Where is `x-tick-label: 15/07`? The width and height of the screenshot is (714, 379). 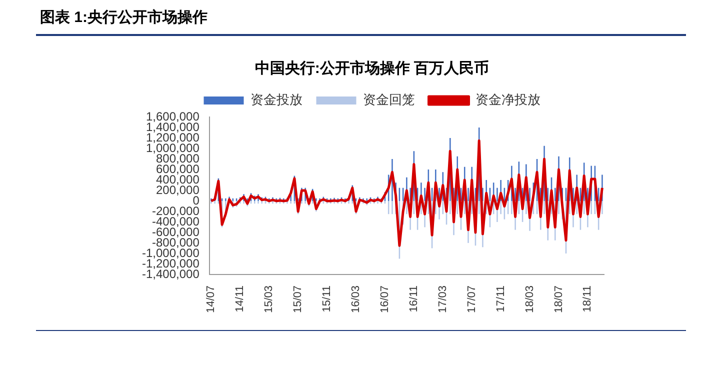
x-tick-label: 15/07 is located at coordinates (298, 299).